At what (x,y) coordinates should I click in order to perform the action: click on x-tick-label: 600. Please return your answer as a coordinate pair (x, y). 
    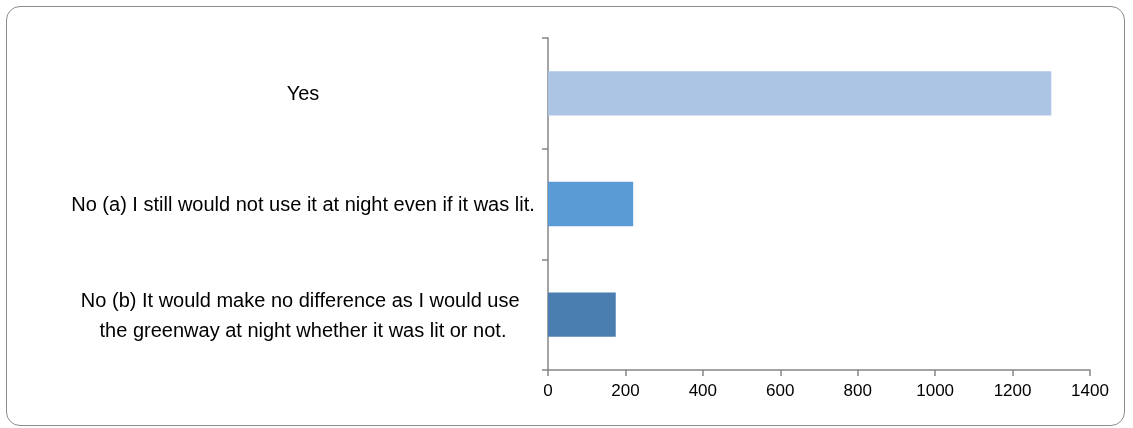
    Looking at the image, I should click on (780, 390).